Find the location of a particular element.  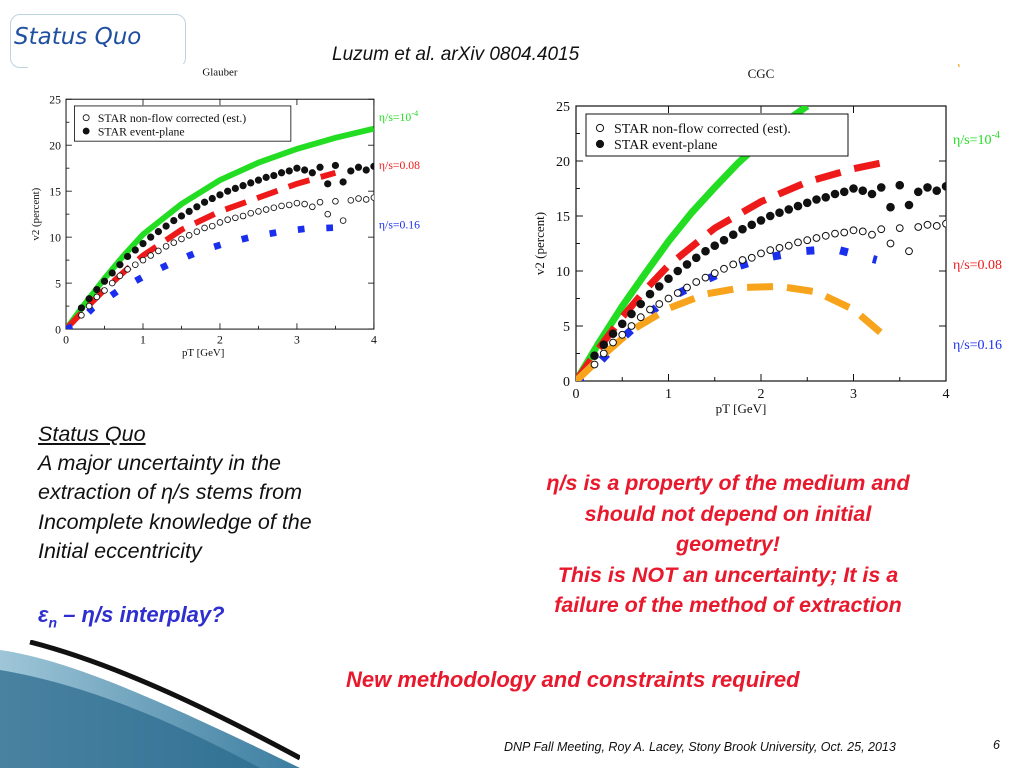

curve-label: η/s=0.16 is located at coordinates (399, 224).